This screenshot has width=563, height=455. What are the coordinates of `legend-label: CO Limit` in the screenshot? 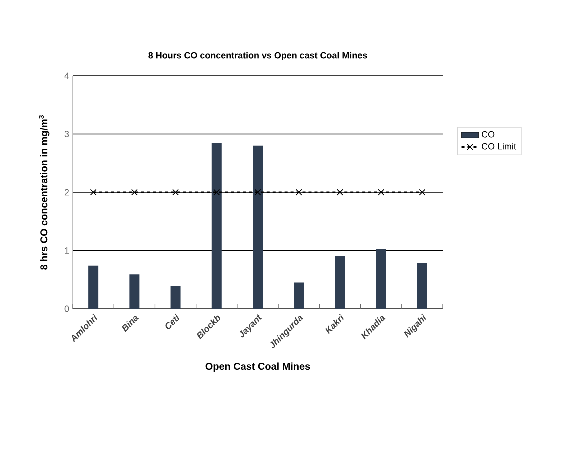 It's located at (499, 146).